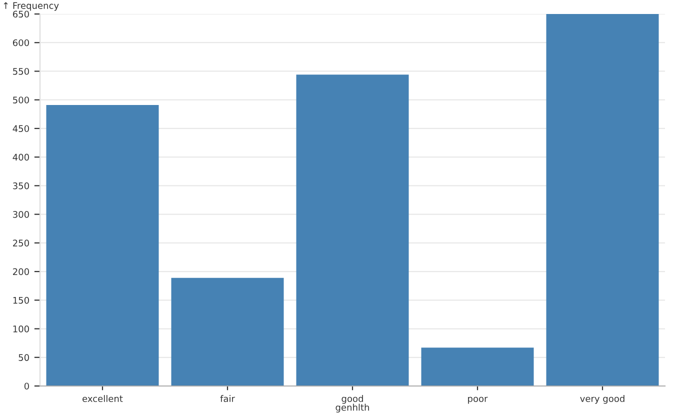 The height and width of the screenshot is (414, 690). I want to click on x-tick-label: poor, so click(478, 400).